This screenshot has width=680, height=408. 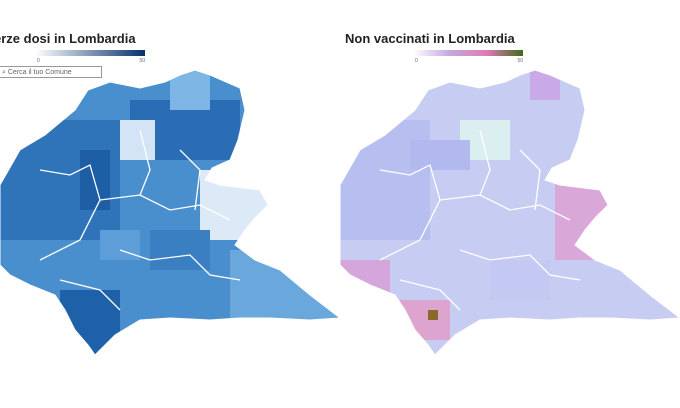 What do you see at coordinates (39, 72) in the screenshot?
I see `search-placeholder: Cerca il tuo Comune` at bounding box center [39, 72].